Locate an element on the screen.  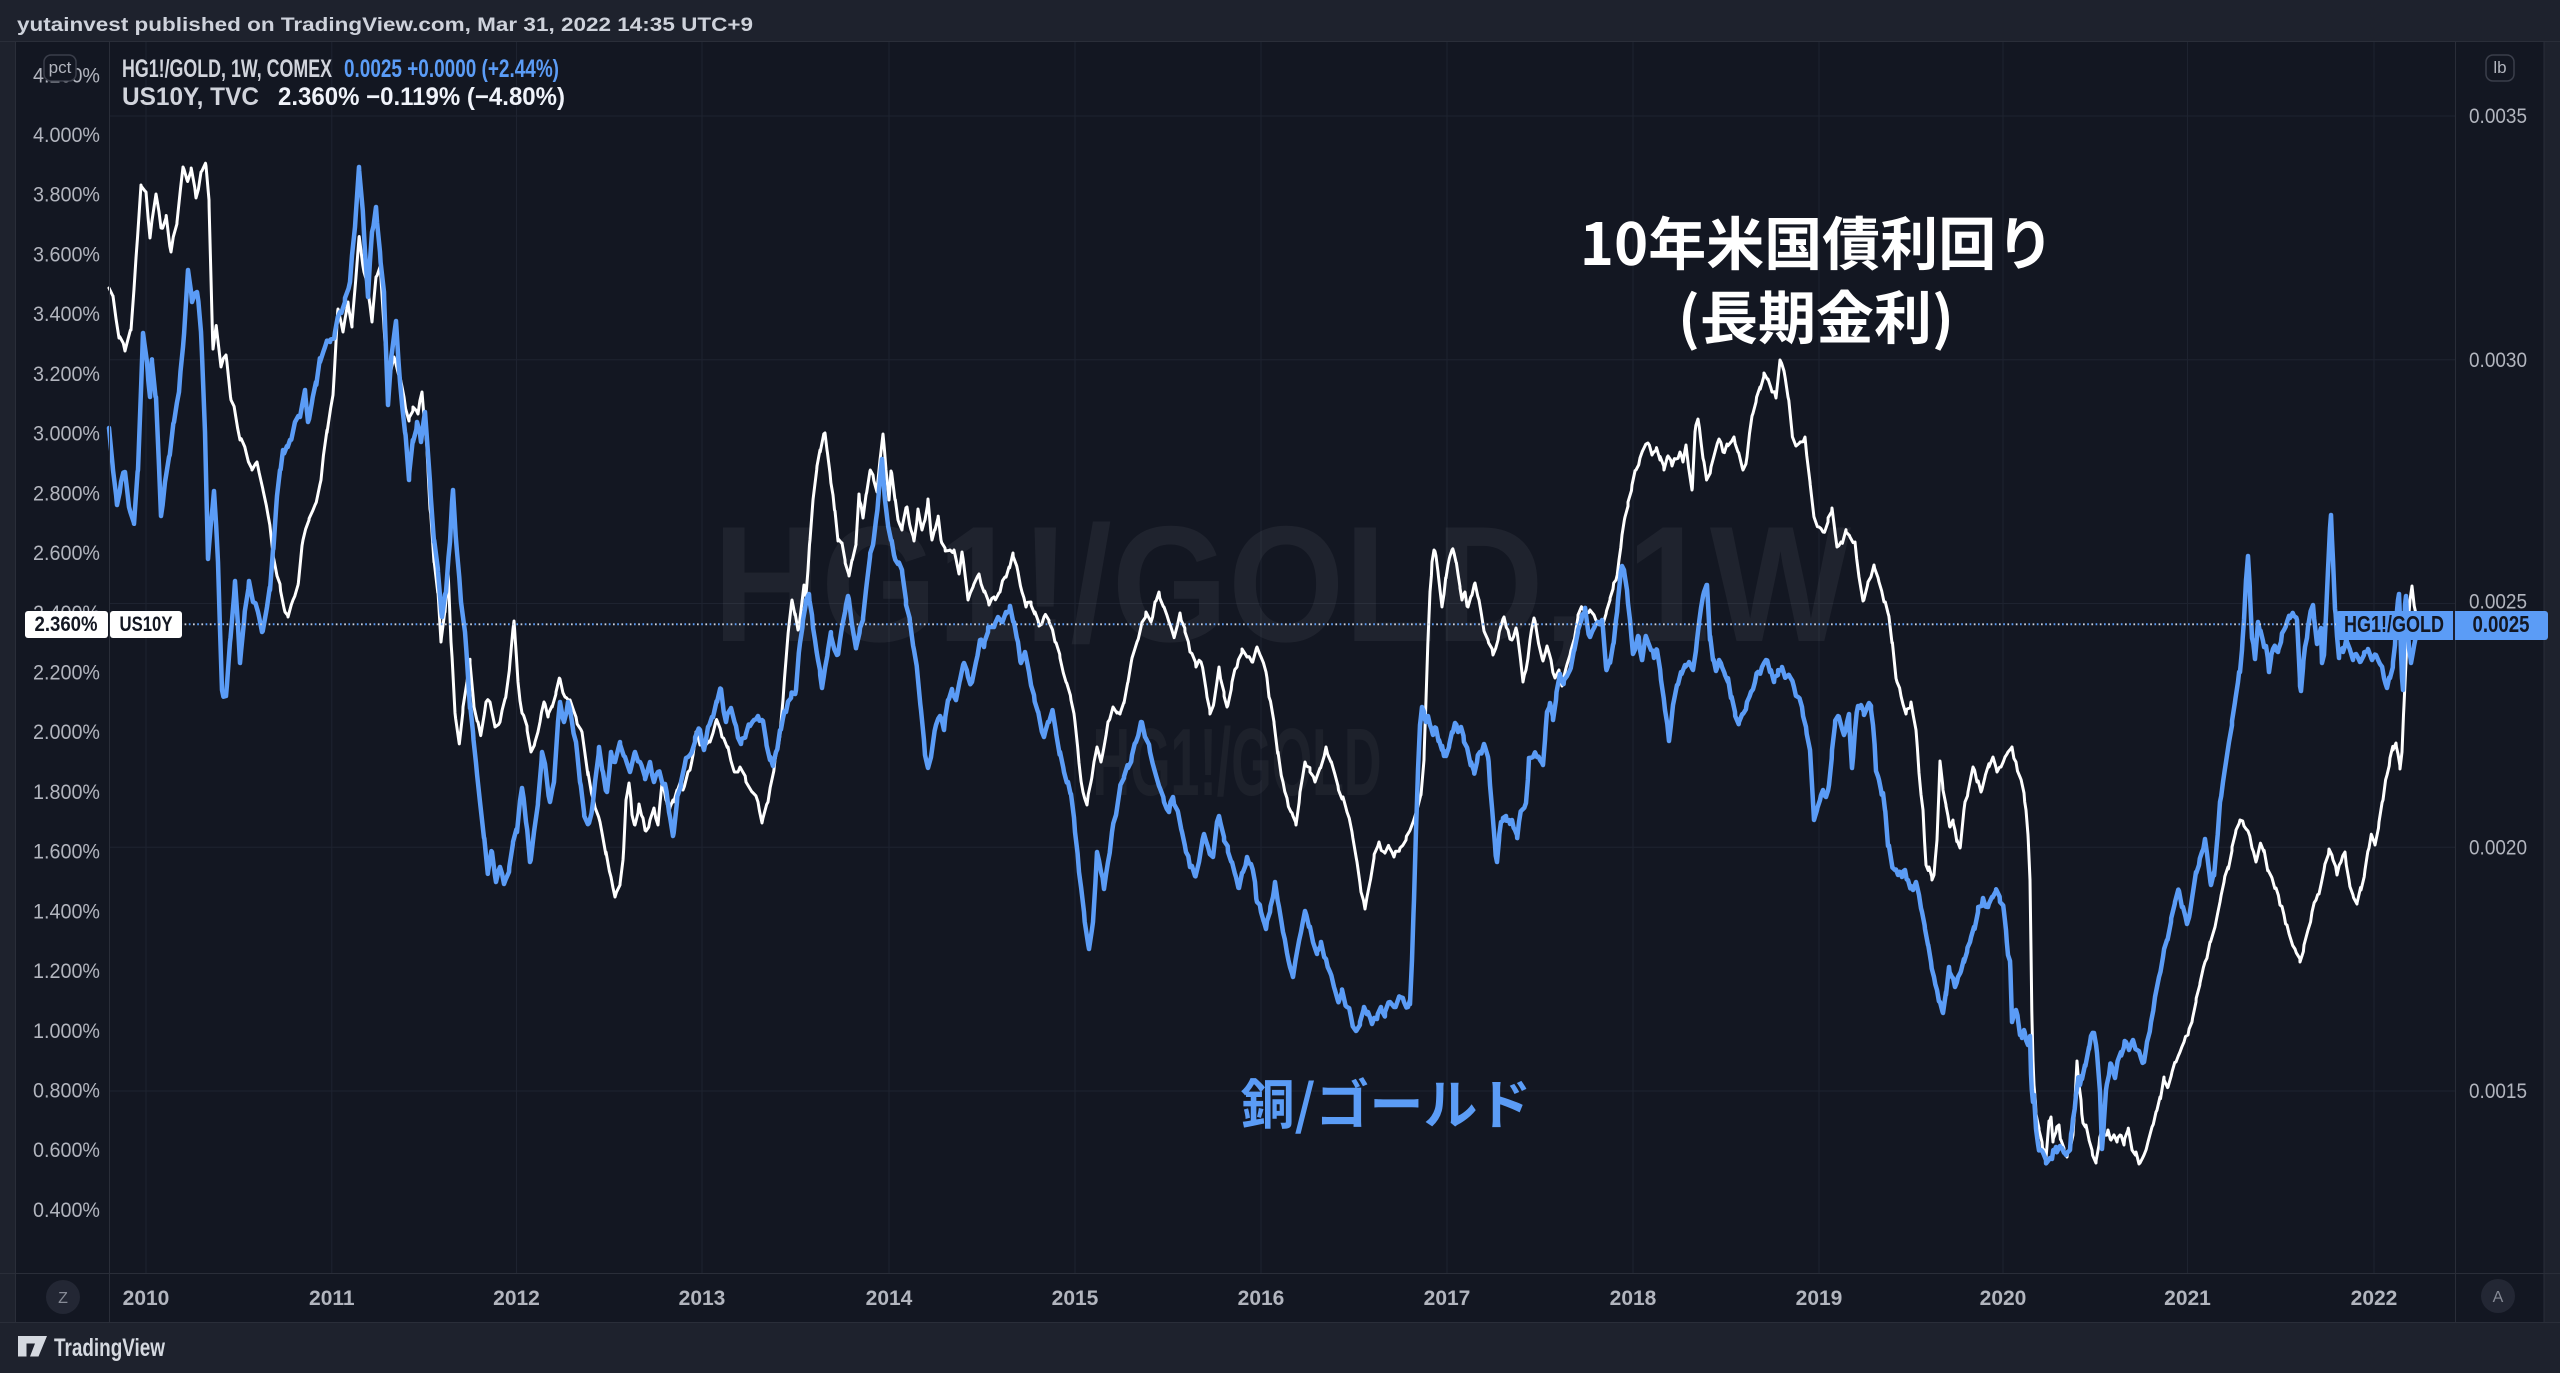
svg-text: 1.600% is located at coordinates (66, 852).